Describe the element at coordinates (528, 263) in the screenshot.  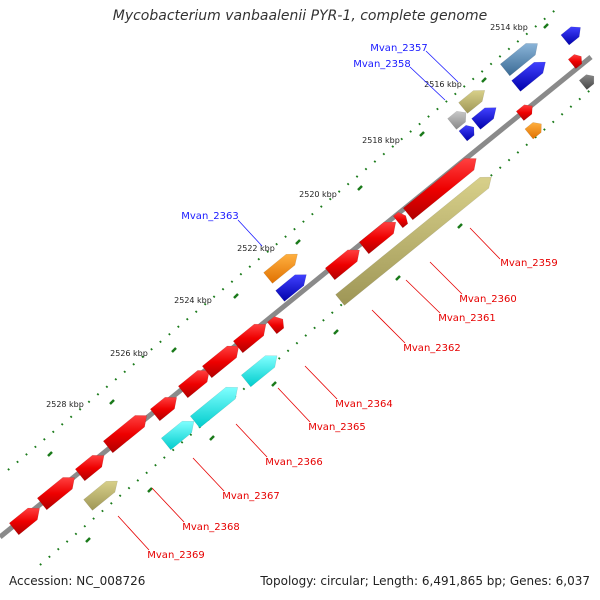
I see `gene-label: Mvan_2359` at that location.